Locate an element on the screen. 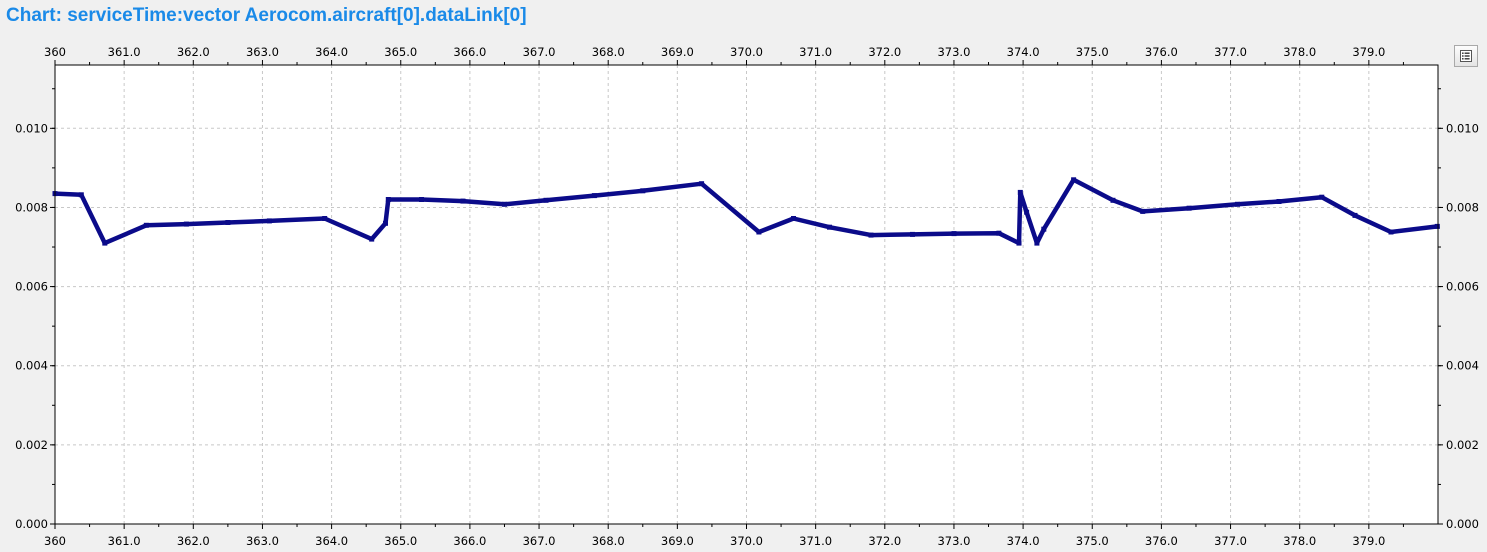  x-tick-label-bottom: 366.0 is located at coordinates (469, 541).